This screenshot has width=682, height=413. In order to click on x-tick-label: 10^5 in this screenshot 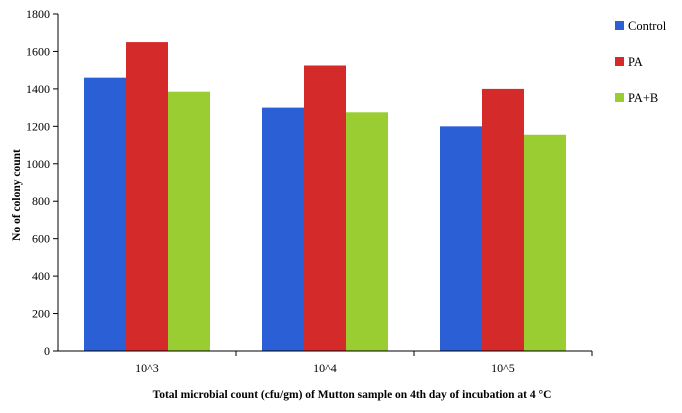, I will do `click(503, 368)`.